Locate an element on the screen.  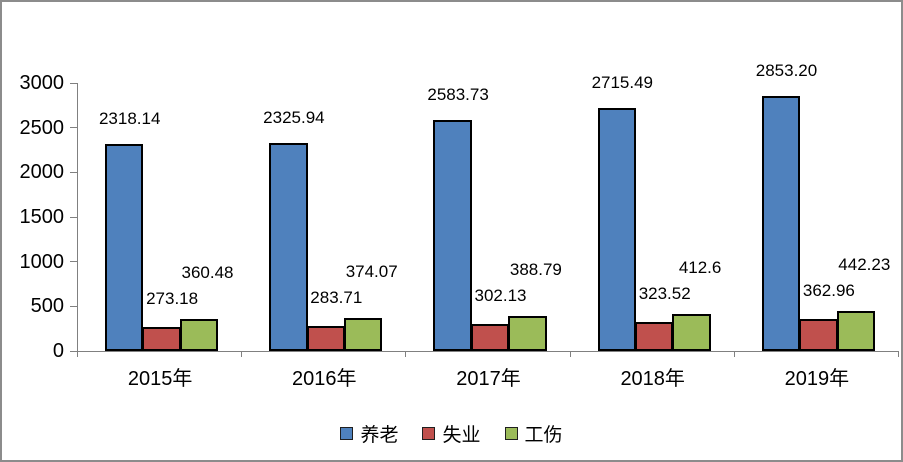
x-category-label: 2016年 is located at coordinates (324, 379).